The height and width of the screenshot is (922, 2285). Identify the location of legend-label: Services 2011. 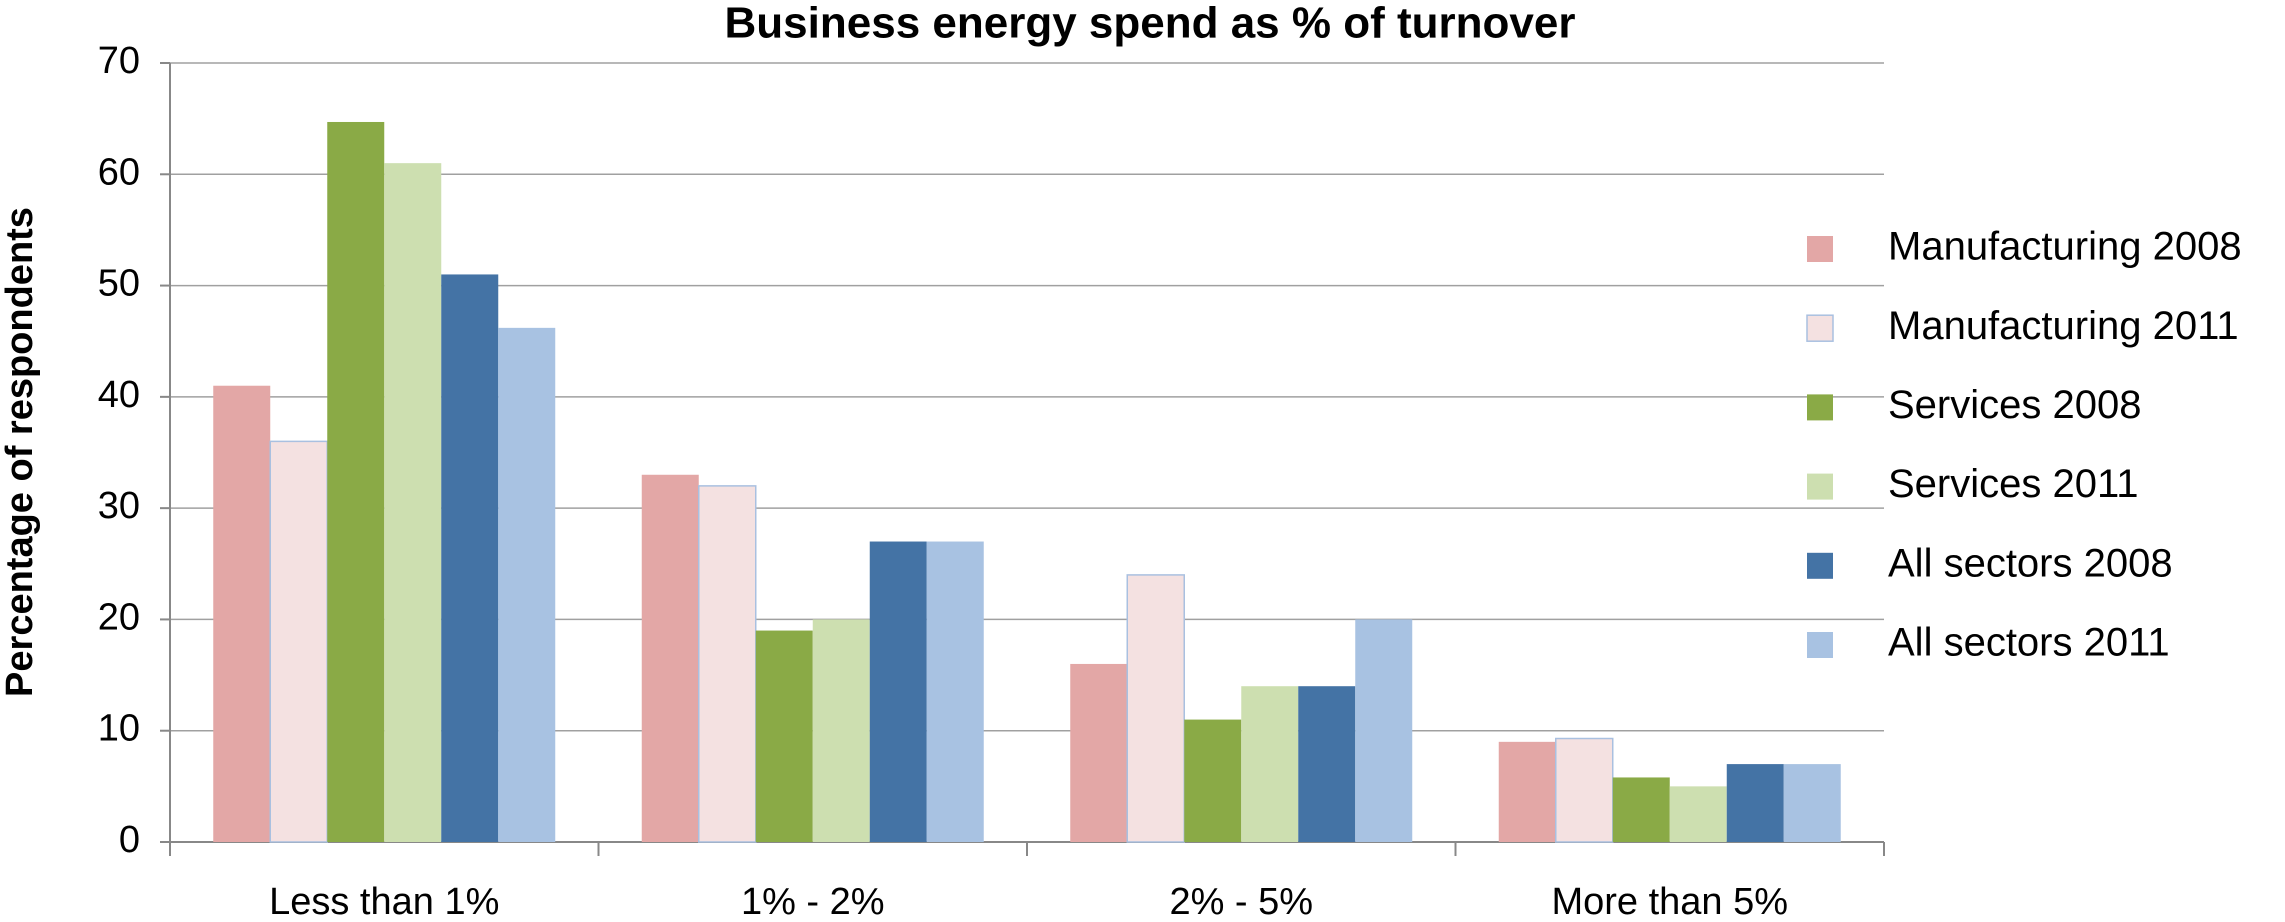
(2013, 484).